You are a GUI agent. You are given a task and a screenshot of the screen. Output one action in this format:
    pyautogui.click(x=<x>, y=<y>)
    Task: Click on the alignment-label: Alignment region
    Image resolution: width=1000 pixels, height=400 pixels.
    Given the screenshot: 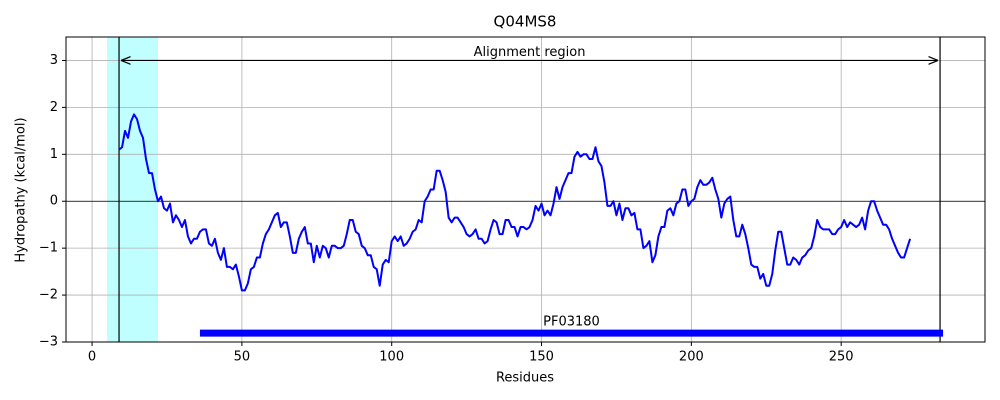 What is the action you would take?
    pyautogui.click(x=530, y=52)
    